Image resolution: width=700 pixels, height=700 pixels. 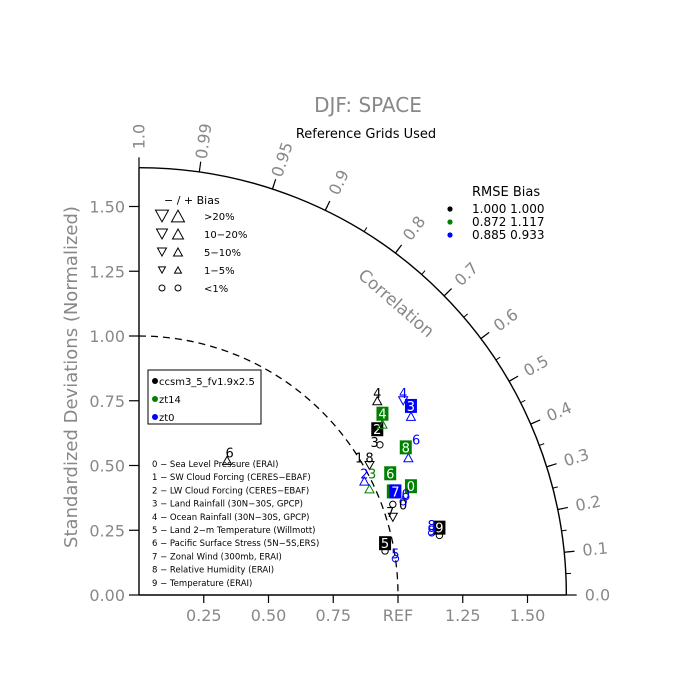 What do you see at coordinates (216, 289) in the screenshot?
I see `bias-legend-label: <1%` at bounding box center [216, 289].